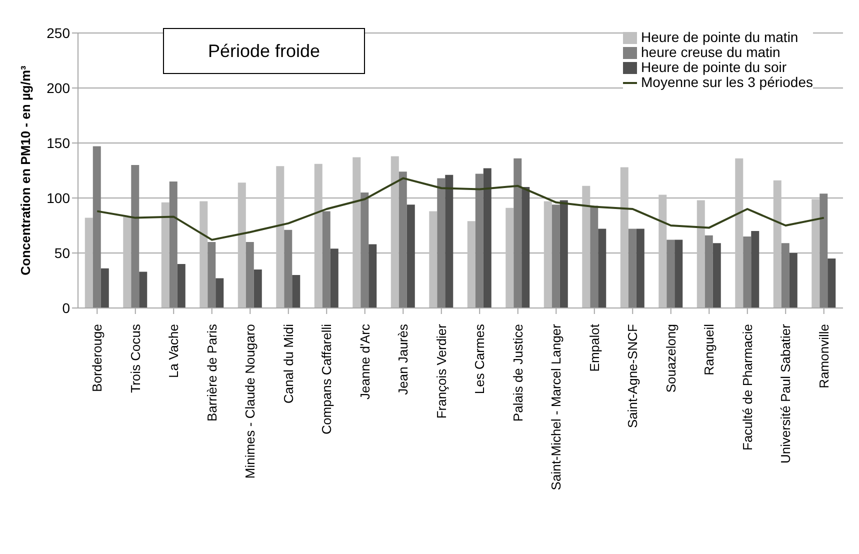 The width and height of the screenshot is (859, 554). Describe the element at coordinates (594, 348) in the screenshot. I see `x-tick-label: Empalot` at that location.